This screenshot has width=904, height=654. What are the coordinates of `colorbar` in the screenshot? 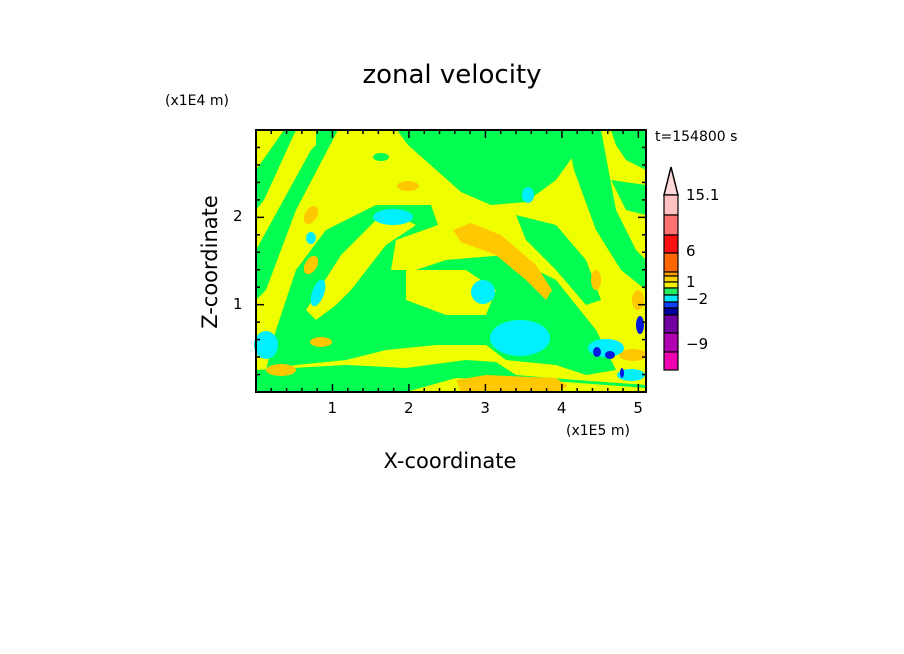 It's located at (671, 268).